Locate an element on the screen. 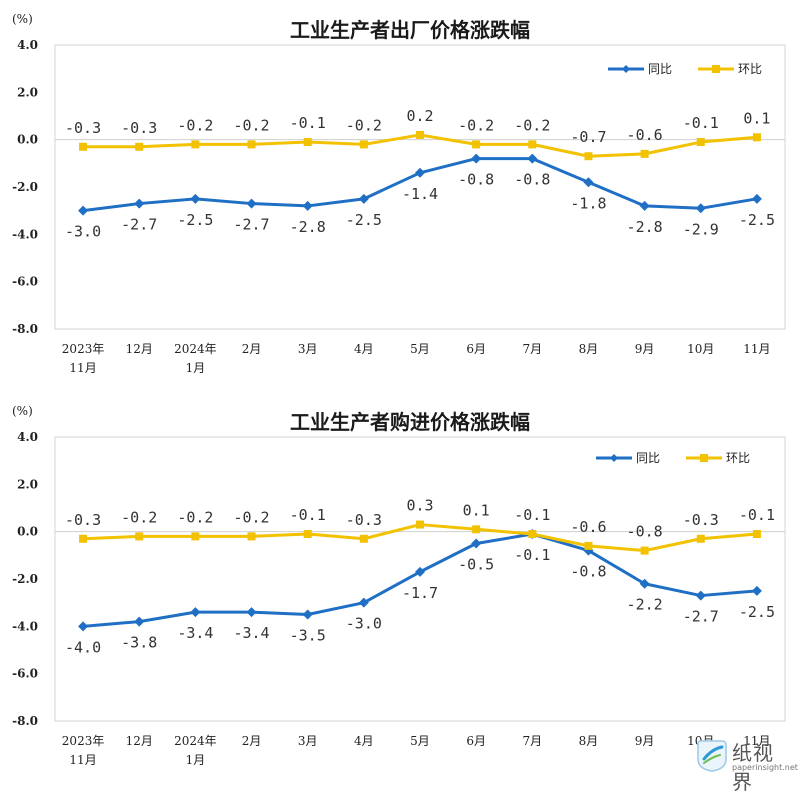 The height and width of the screenshot is (795, 800). data-label-yoy: -1.4 is located at coordinates (420, 194).